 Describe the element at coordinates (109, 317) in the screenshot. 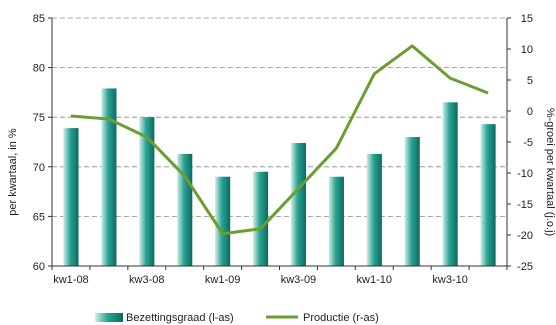

I see `legend-swatch-bezettingsgraad` at that location.